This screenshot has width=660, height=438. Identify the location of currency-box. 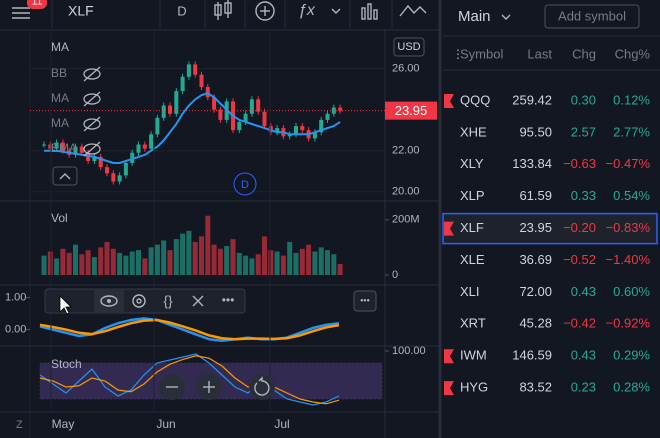
(409, 47).